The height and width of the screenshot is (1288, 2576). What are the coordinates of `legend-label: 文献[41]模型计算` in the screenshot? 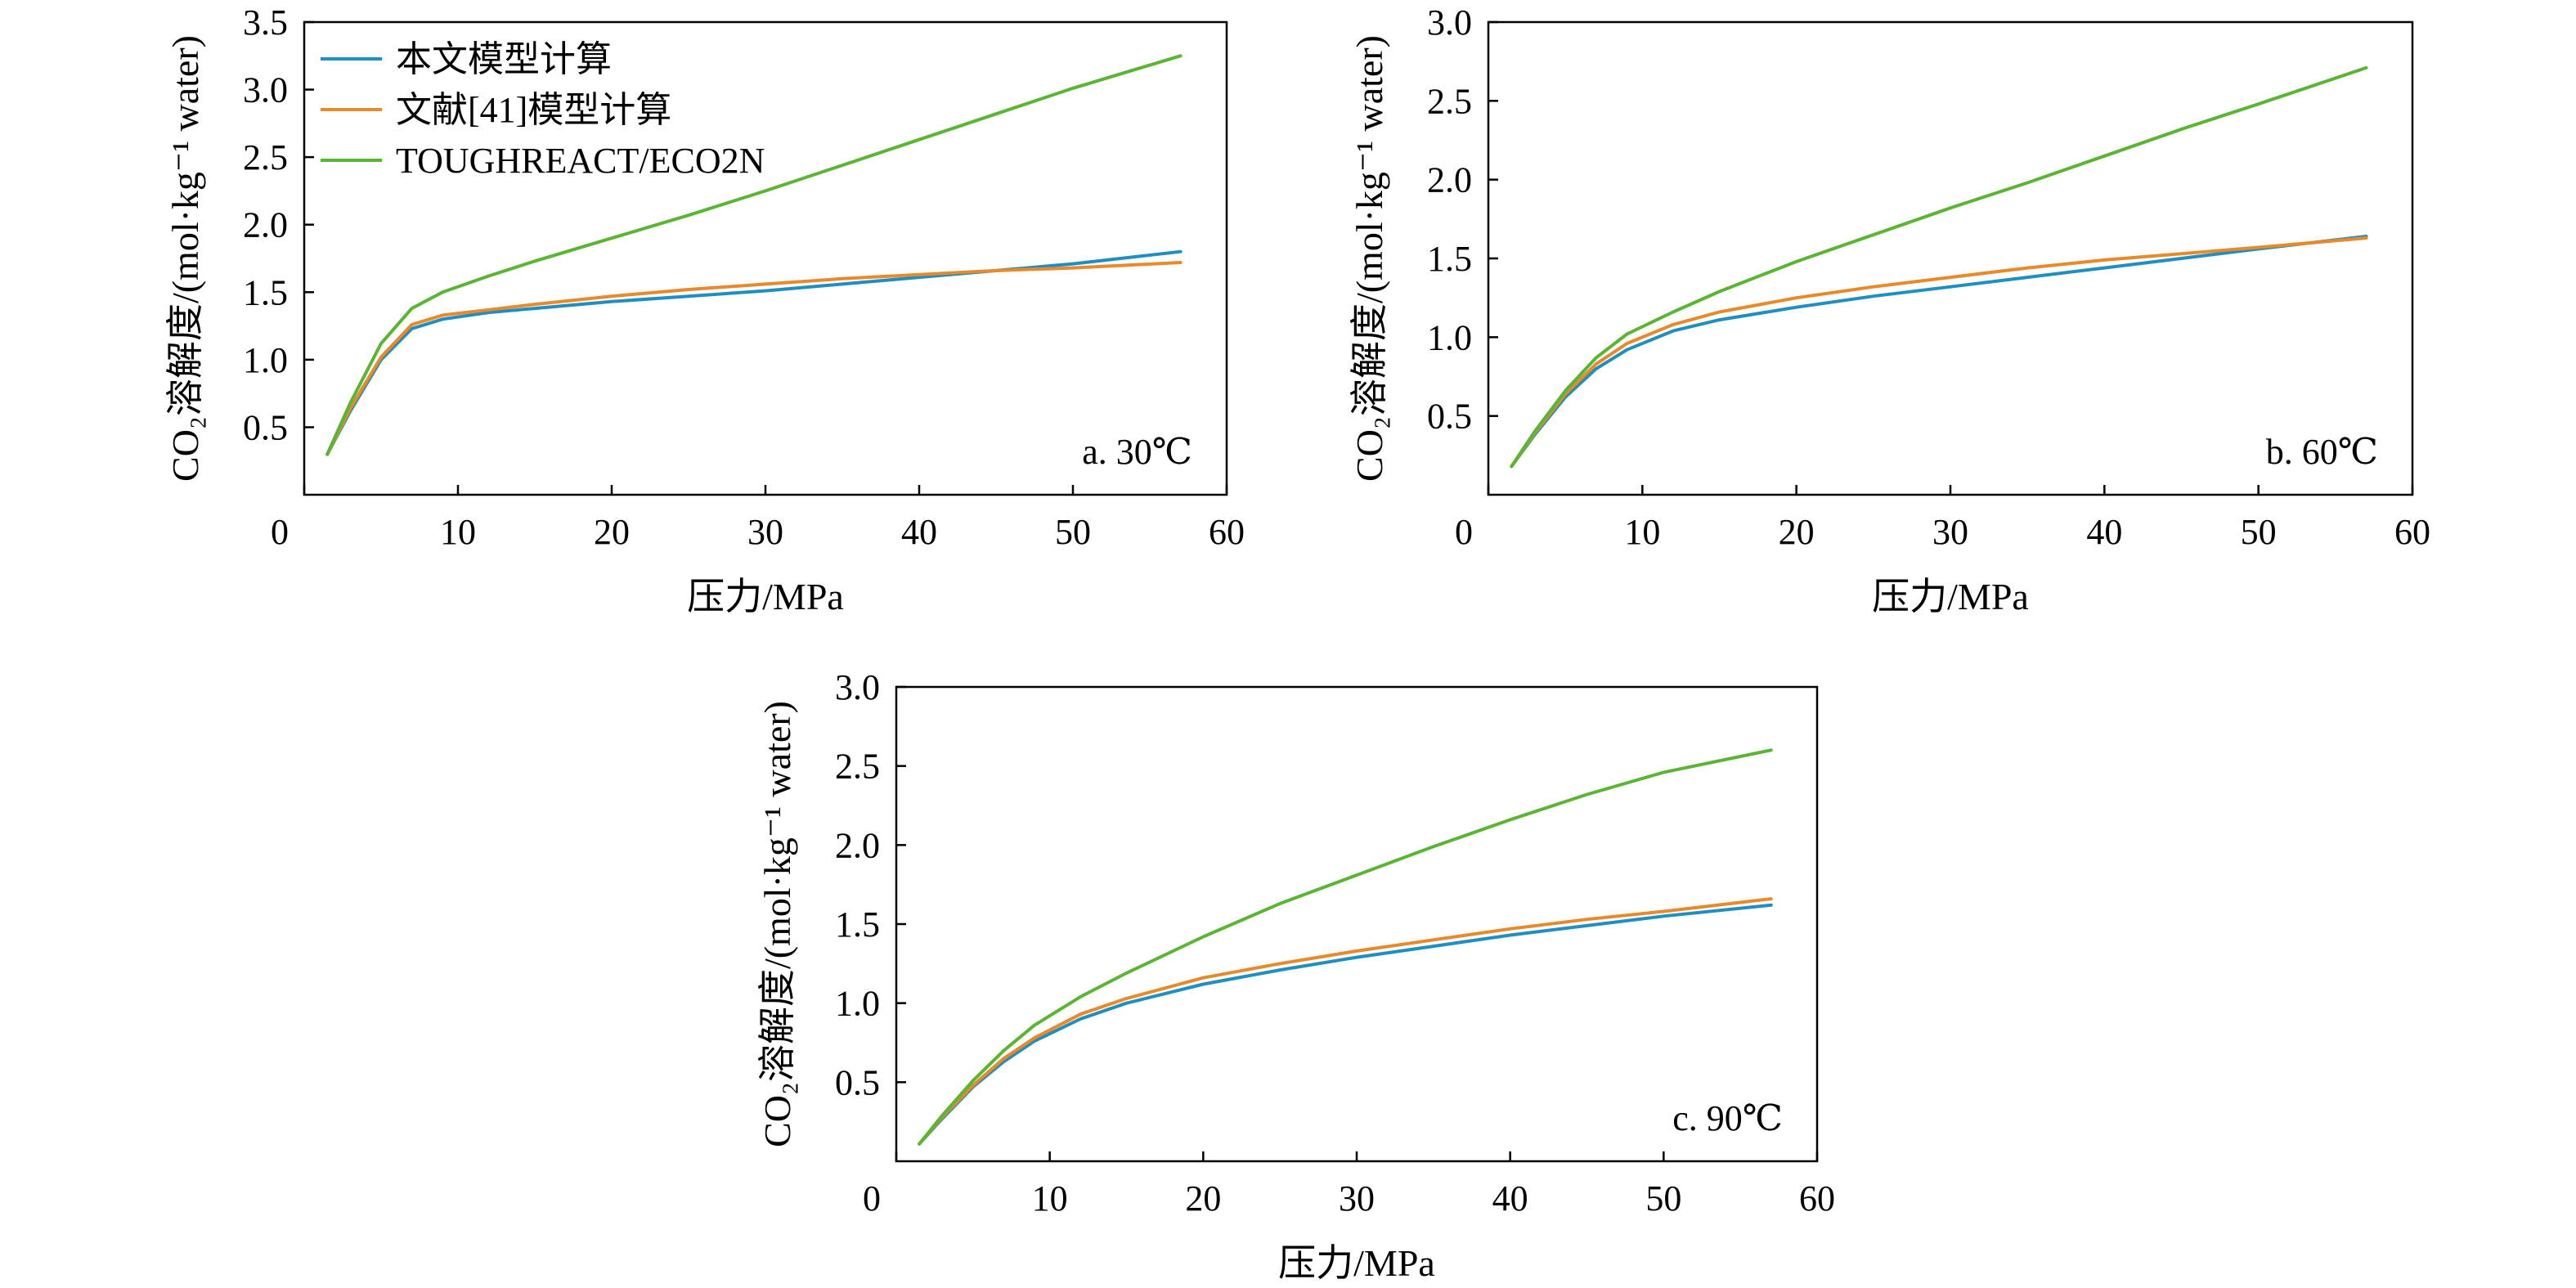 It's located at (533, 110).